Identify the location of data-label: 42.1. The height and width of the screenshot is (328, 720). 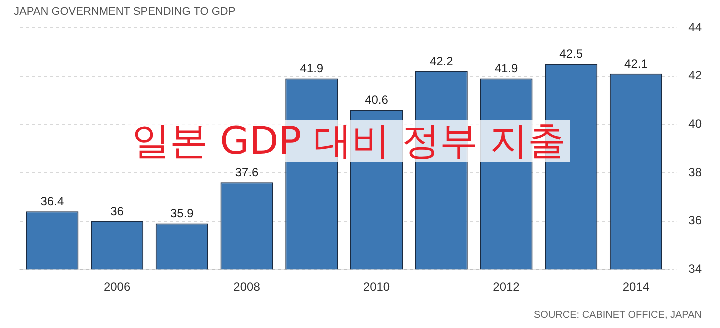
(636, 63).